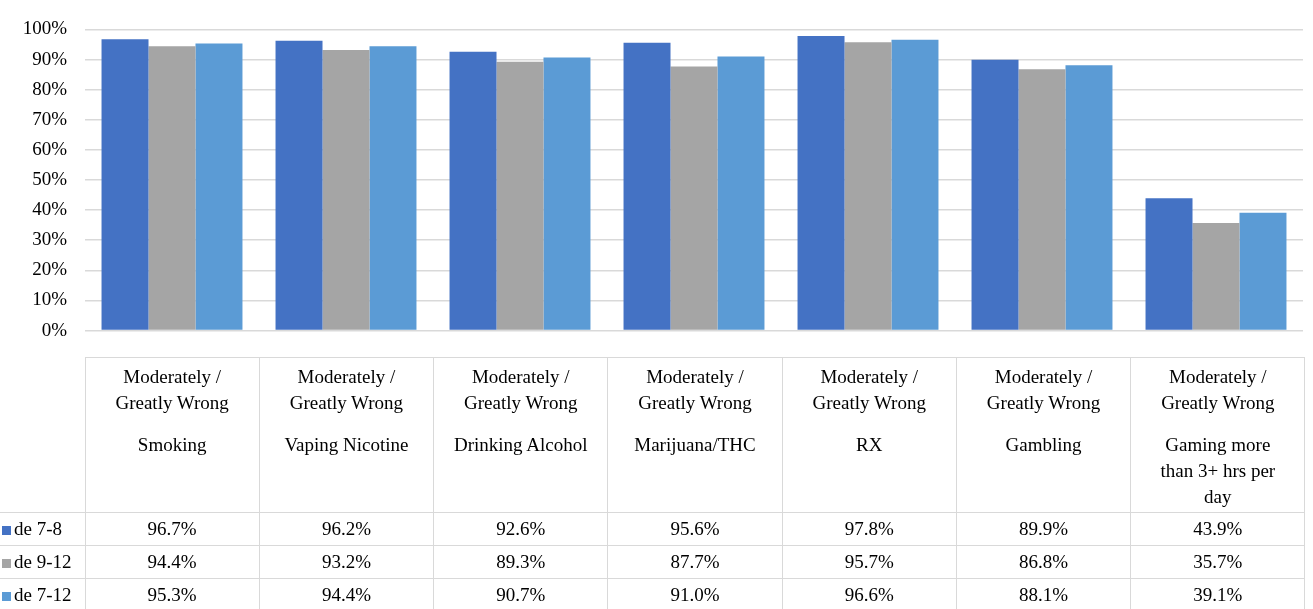 The height and width of the screenshot is (609, 1313). What do you see at coordinates (869, 593) in the screenshot?
I see `data-label: 96.6%` at bounding box center [869, 593].